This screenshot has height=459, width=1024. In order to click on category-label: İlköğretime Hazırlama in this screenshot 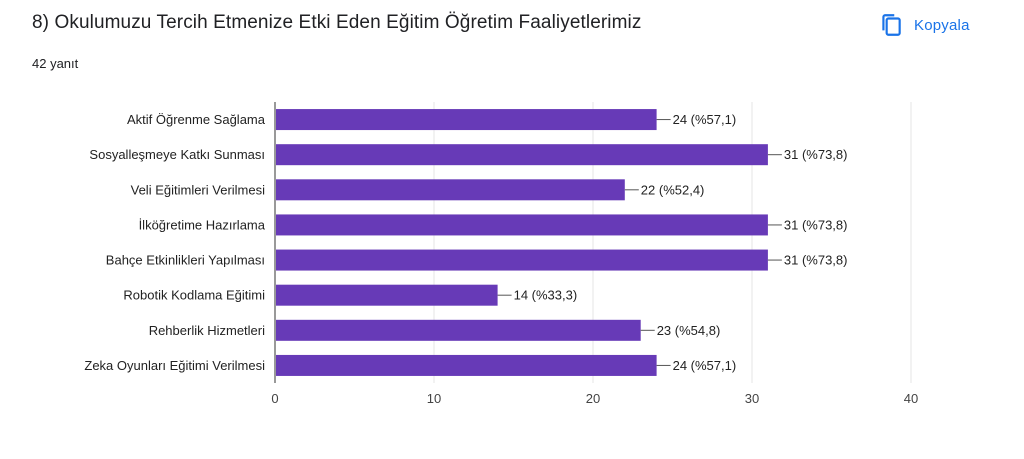, I will do `click(202, 224)`.